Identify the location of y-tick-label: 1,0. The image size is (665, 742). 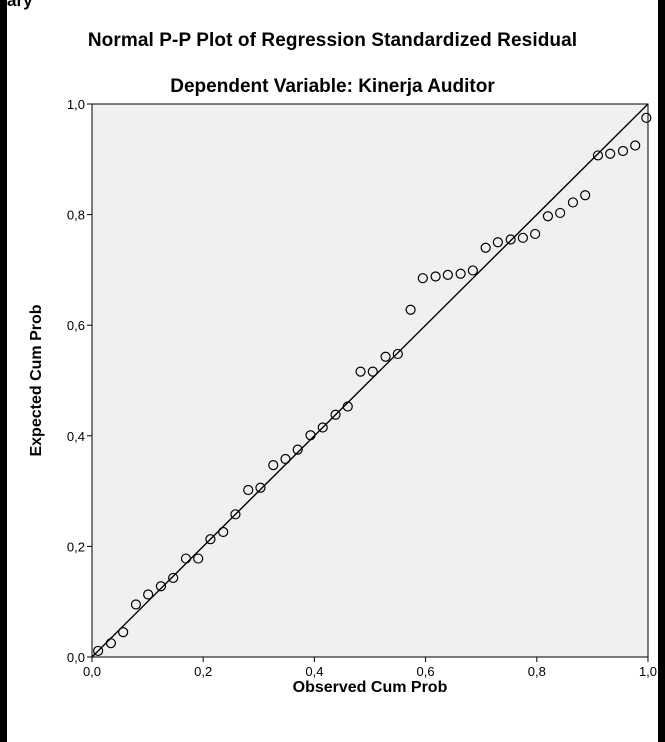
(76, 104).